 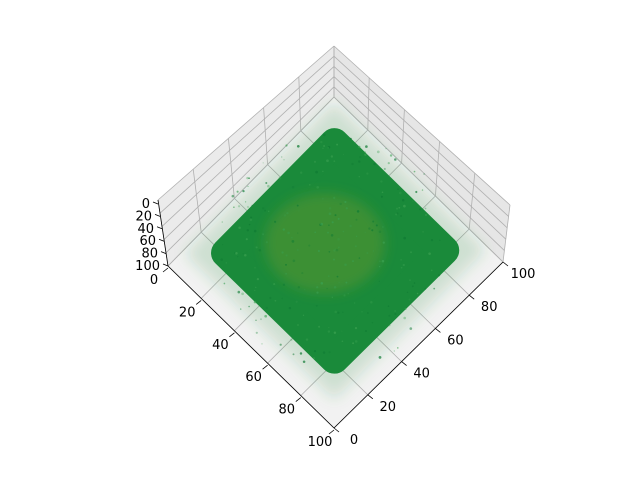 I want to click on z-tick-label: 80, so click(x=149, y=254).